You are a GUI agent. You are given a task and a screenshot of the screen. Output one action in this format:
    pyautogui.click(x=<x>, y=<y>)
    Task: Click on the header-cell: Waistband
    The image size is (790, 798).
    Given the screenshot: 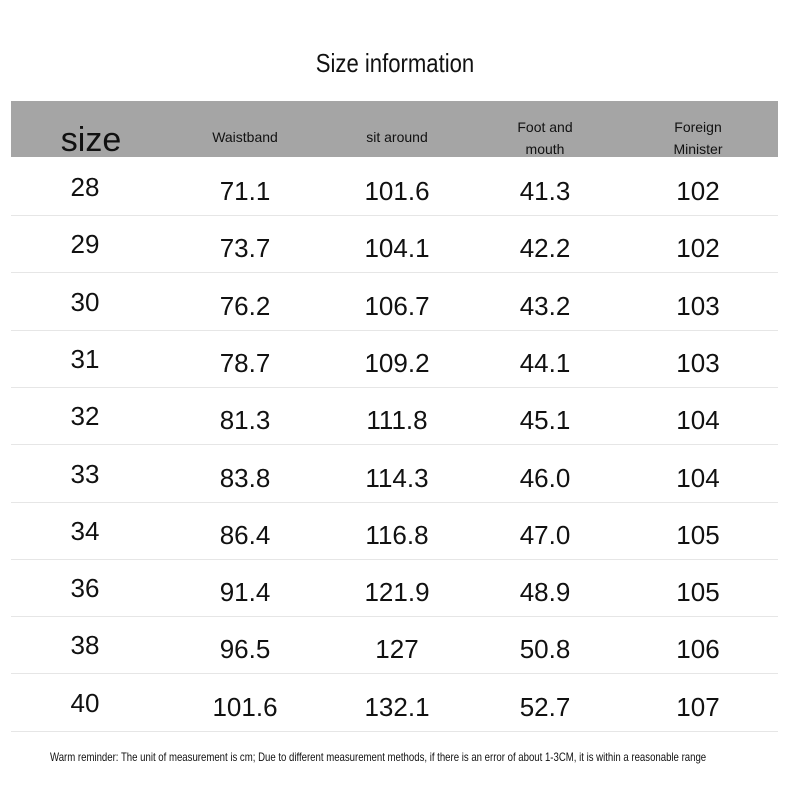 What is the action you would take?
    pyautogui.click(x=245, y=137)
    